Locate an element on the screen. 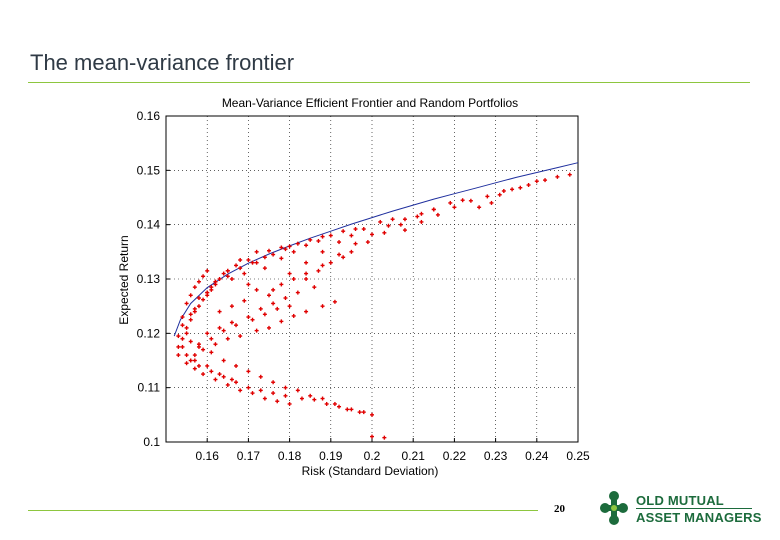 Image resolution: width=780 pixels, height=540 pixels. x-tick-label: 0.24 is located at coordinates (537, 456).